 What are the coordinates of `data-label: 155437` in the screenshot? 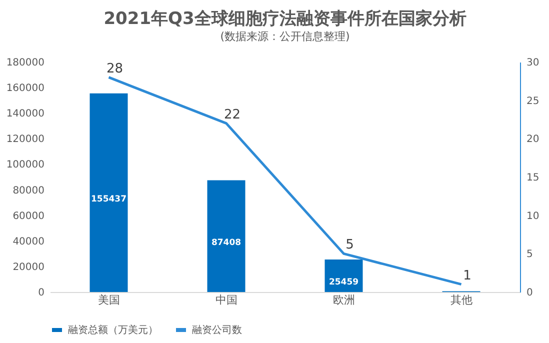 It's located at (109, 199).